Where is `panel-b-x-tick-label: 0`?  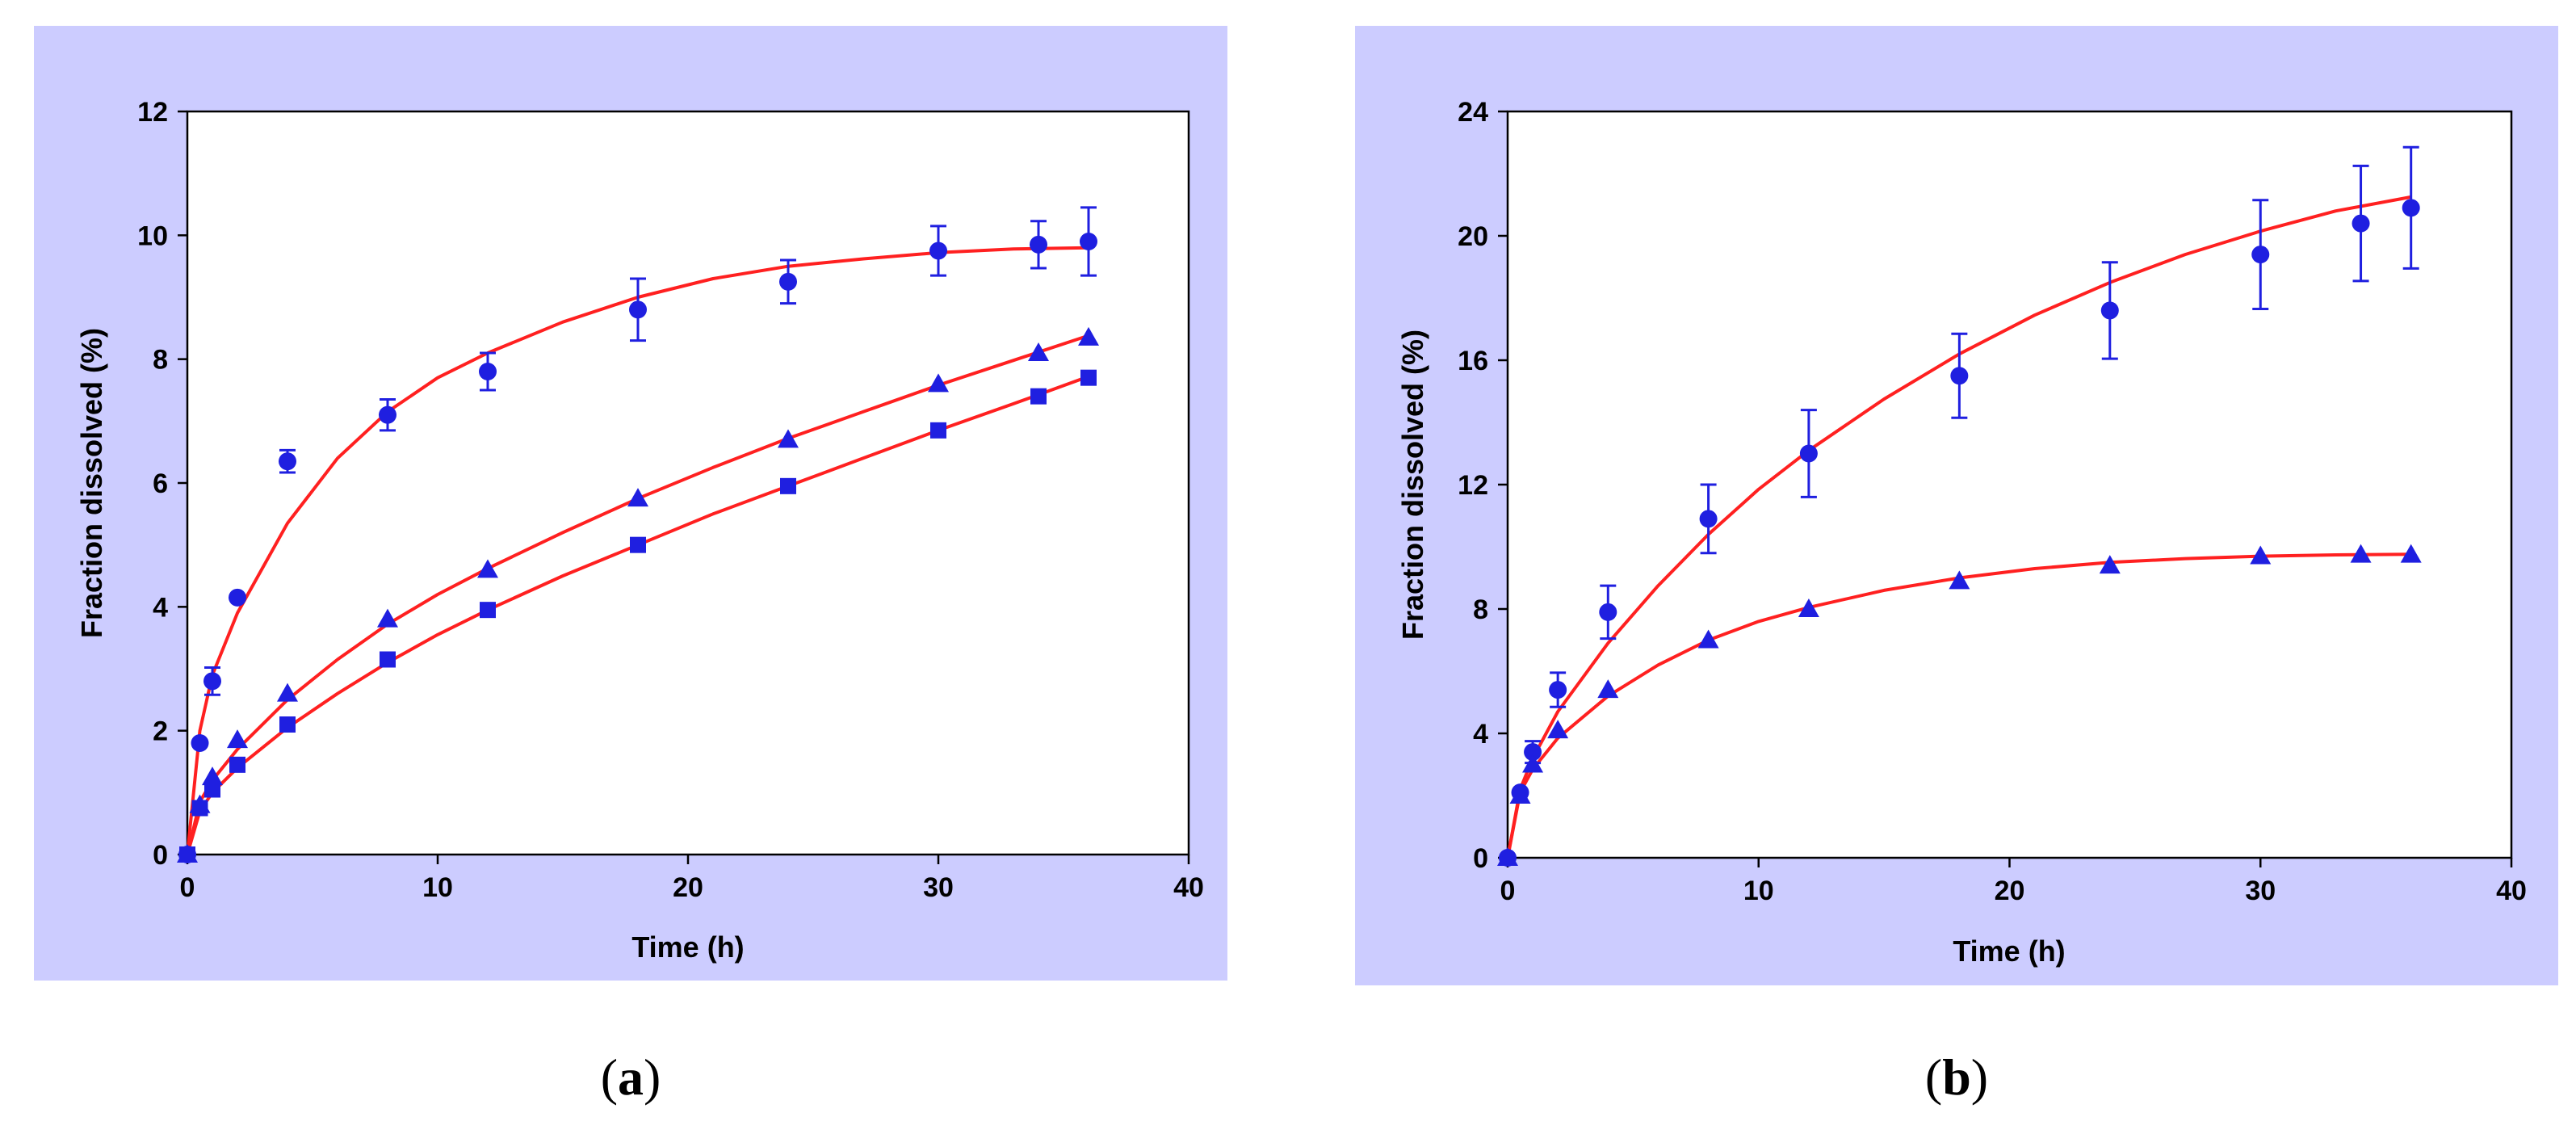 panel-b-x-tick-label: 0 is located at coordinates (1508, 891).